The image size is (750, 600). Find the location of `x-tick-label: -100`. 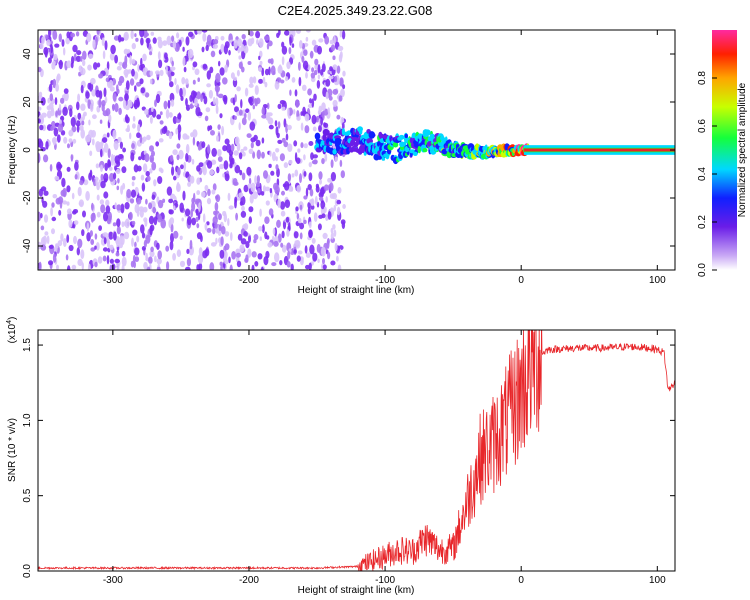

x-tick-label: -100 is located at coordinates (385, 280).